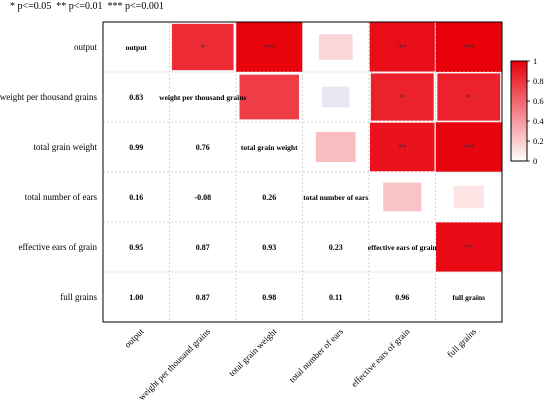  I want to click on x-tick-label-effective-ears-of-grain: effective ears of grain, so click(380, 357).